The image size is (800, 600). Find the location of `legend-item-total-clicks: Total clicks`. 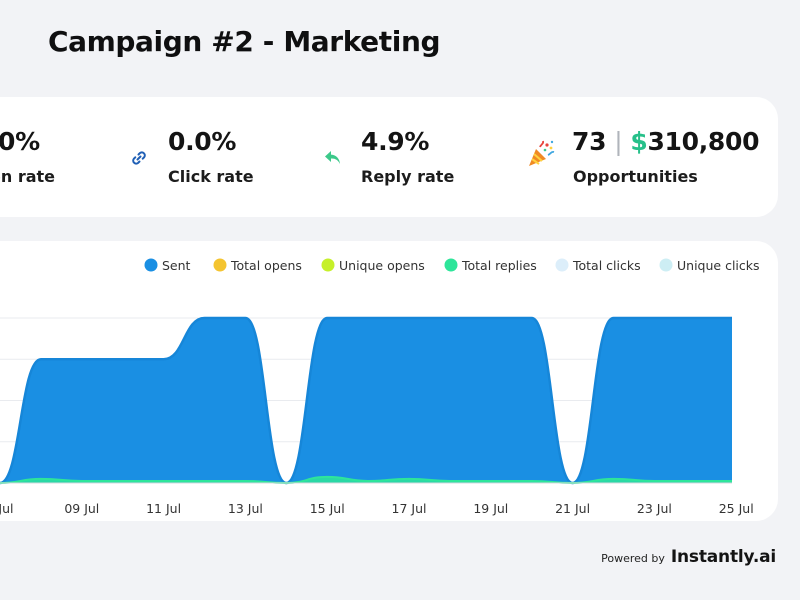

legend-item-total-clicks: Total clicks is located at coordinates (598, 265).